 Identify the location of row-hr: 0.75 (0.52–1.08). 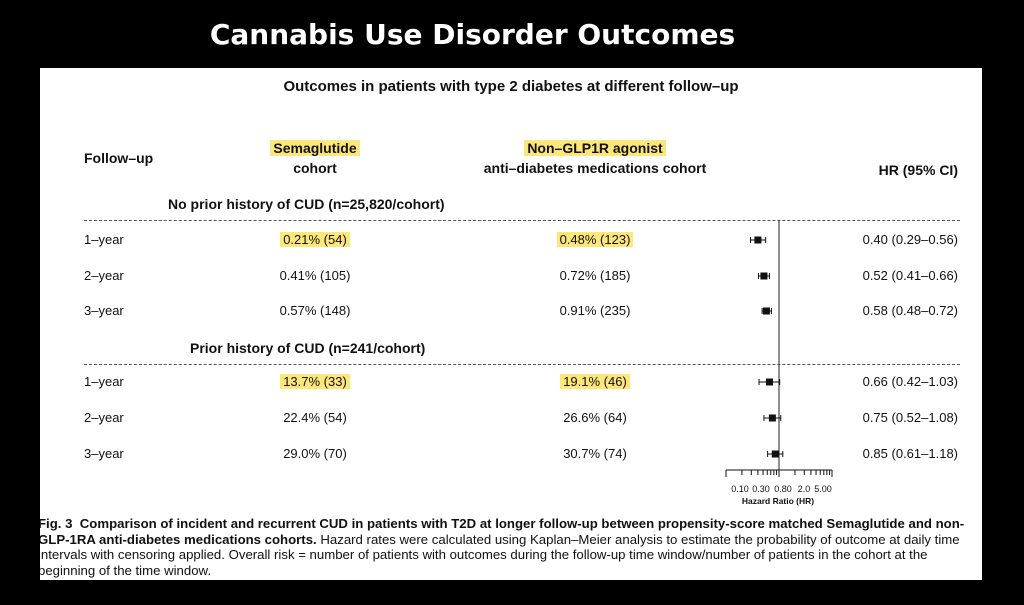
(910, 417).